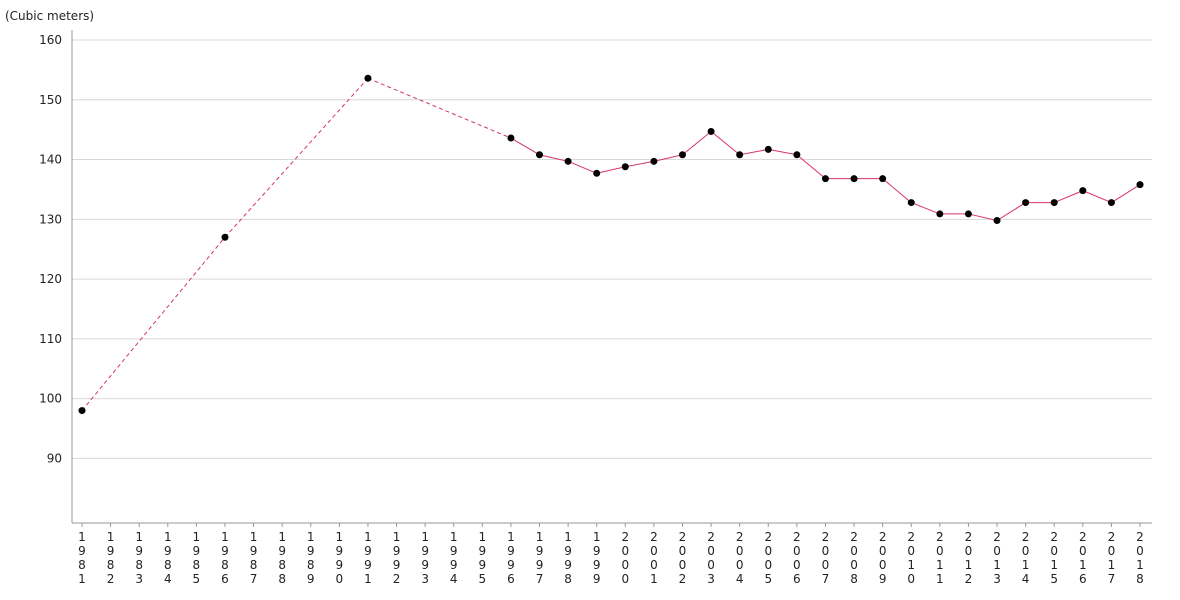 The height and width of the screenshot is (600, 1180). What do you see at coordinates (49, 16) in the screenshot?
I see `y-unit-label: (Cubic meters)` at bounding box center [49, 16].